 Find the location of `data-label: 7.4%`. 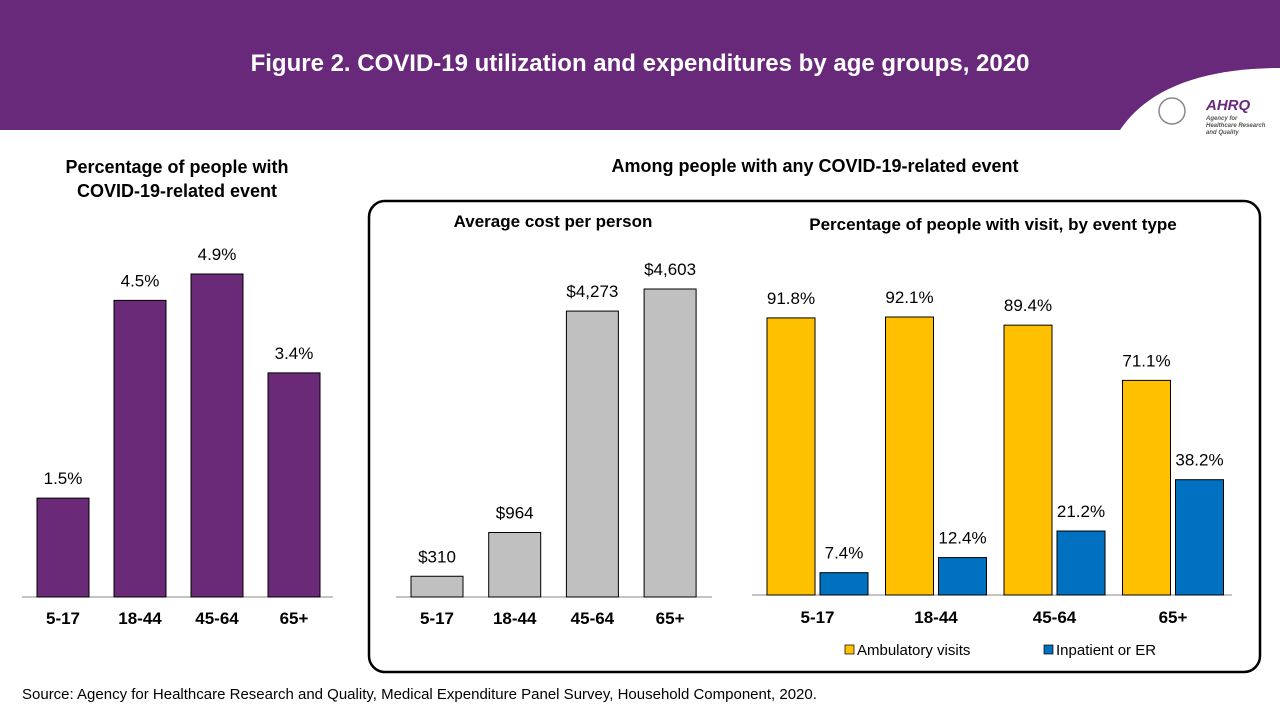

data-label: 7.4% is located at coordinates (844, 553).